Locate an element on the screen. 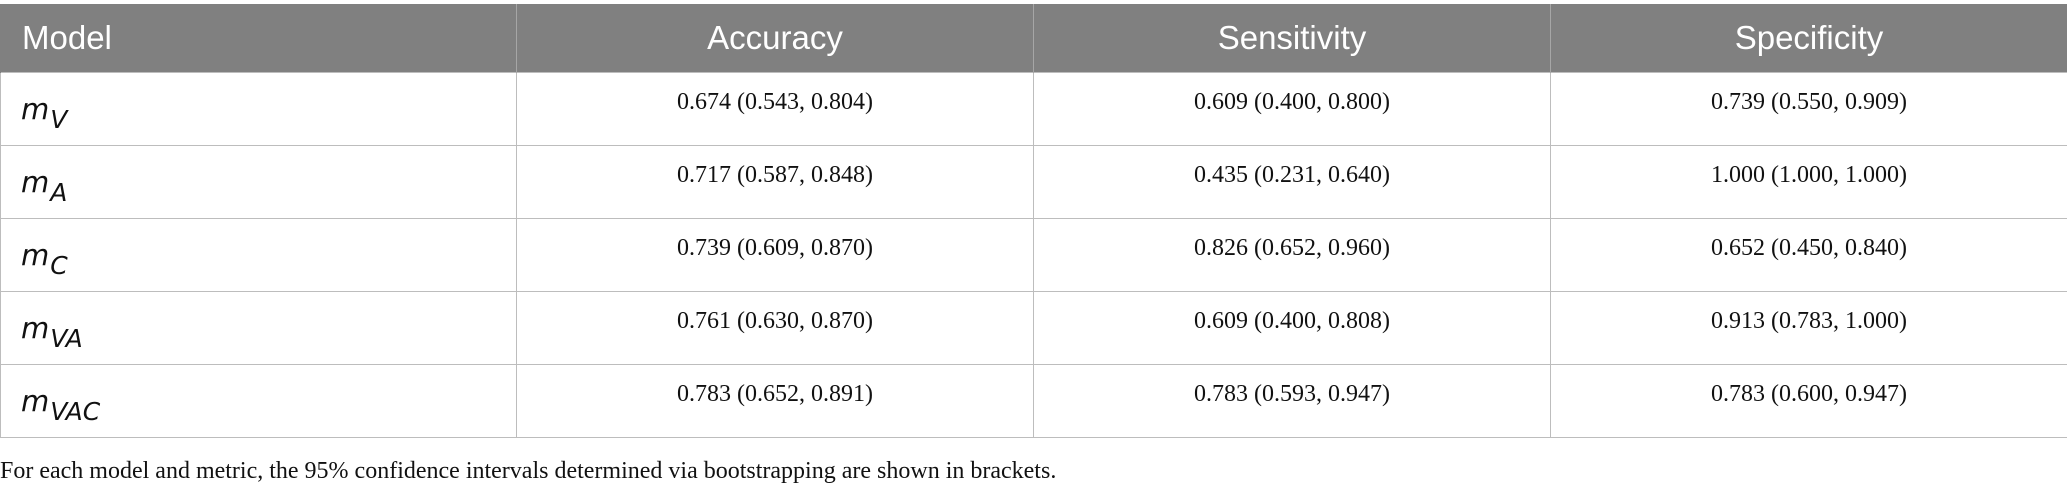 The height and width of the screenshot is (493, 2067). accuracy-cell: 0.674 (0.543, 0.804) is located at coordinates (775, 109).